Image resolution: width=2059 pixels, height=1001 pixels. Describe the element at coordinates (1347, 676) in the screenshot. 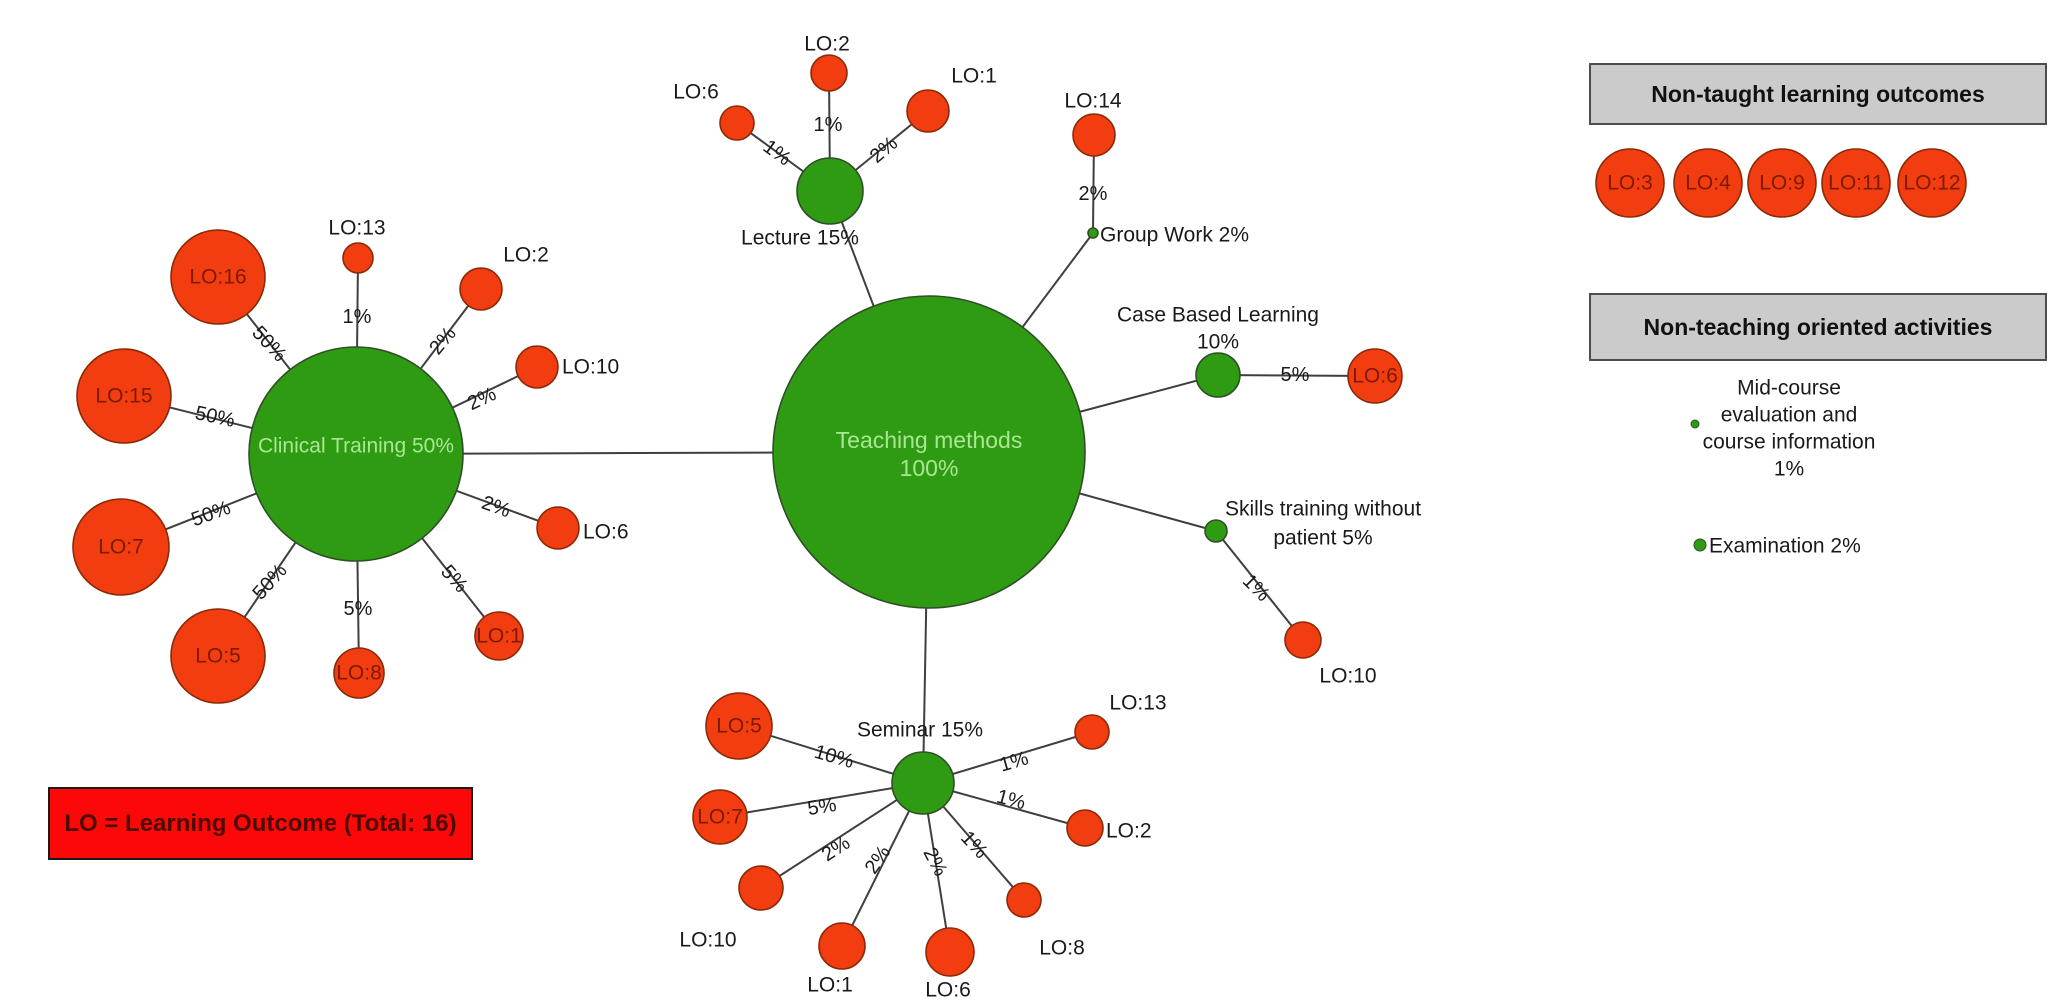

I see `outcome-label-skills-training-without-patient-lo-10: LO:10` at that location.